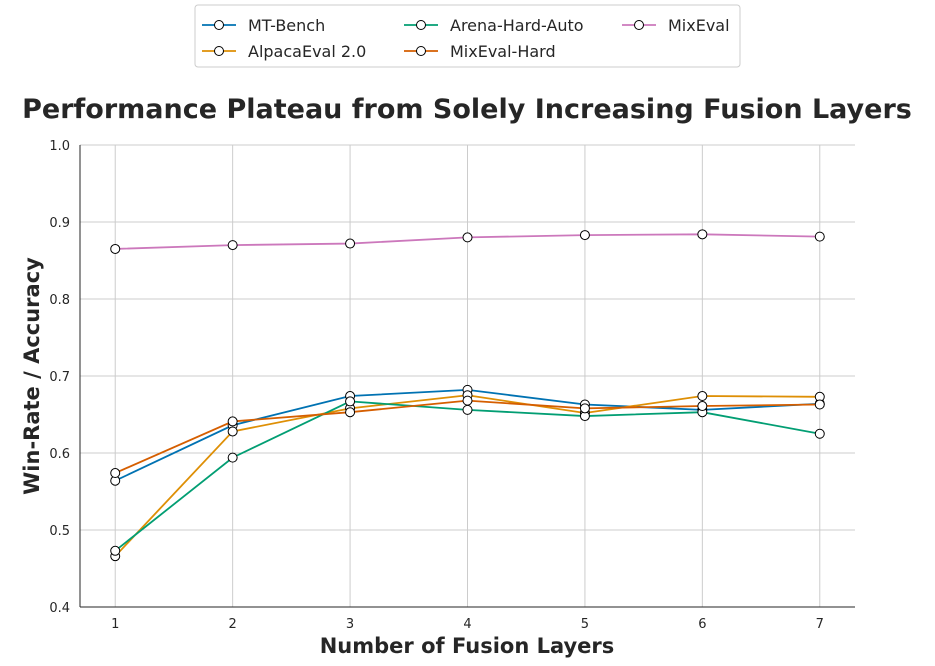 The width and height of the screenshot is (935, 666). Describe the element at coordinates (350, 624) in the screenshot. I see `x-tick-label: 3` at that location.